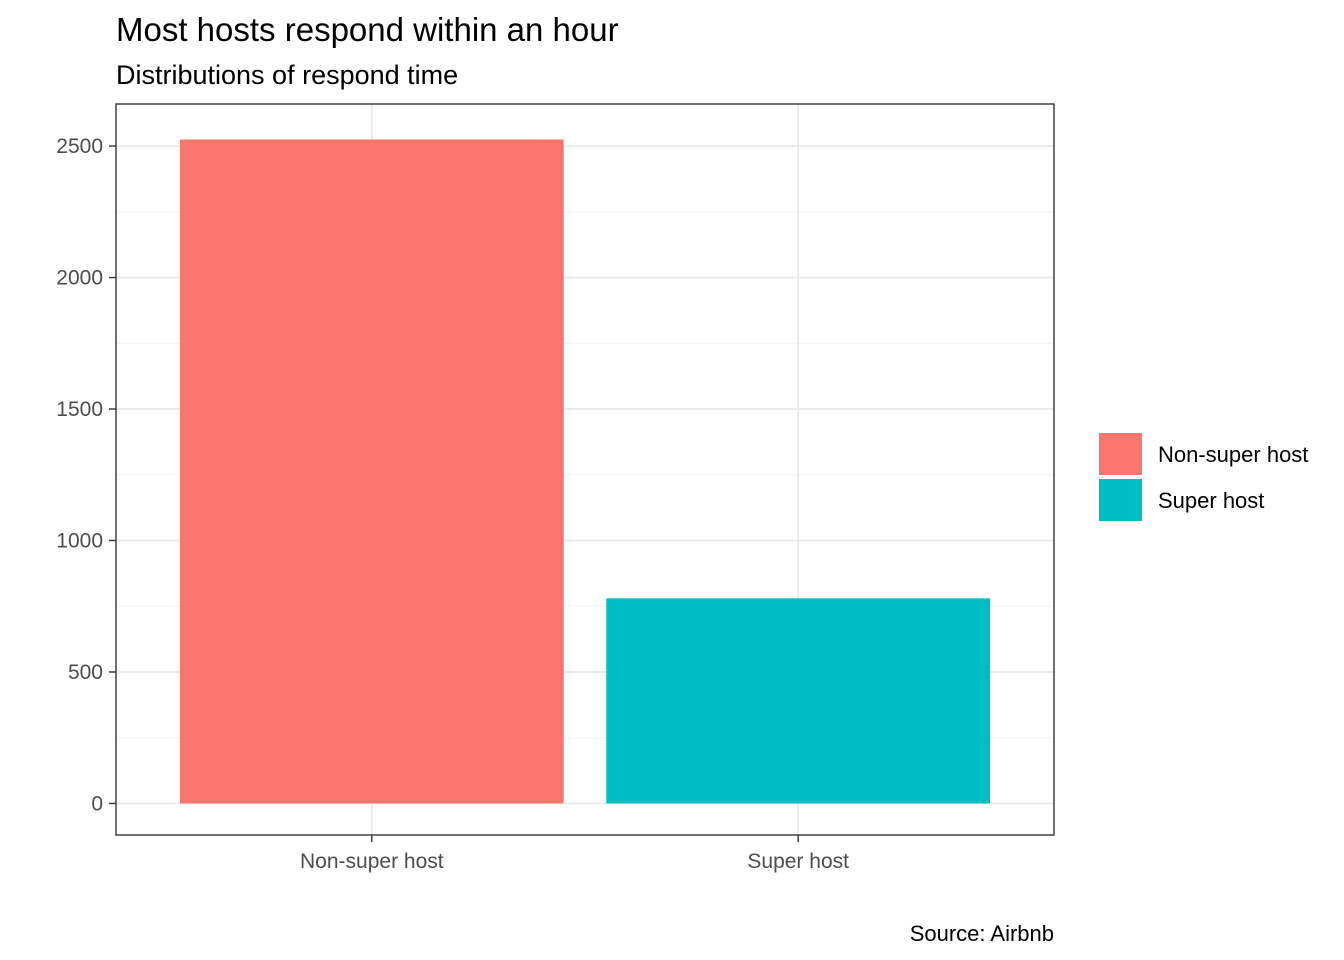  What do you see at coordinates (1203, 477) in the screenshot?
I see `legend: Non-super host Super host` at bounding box center [1203, 477].